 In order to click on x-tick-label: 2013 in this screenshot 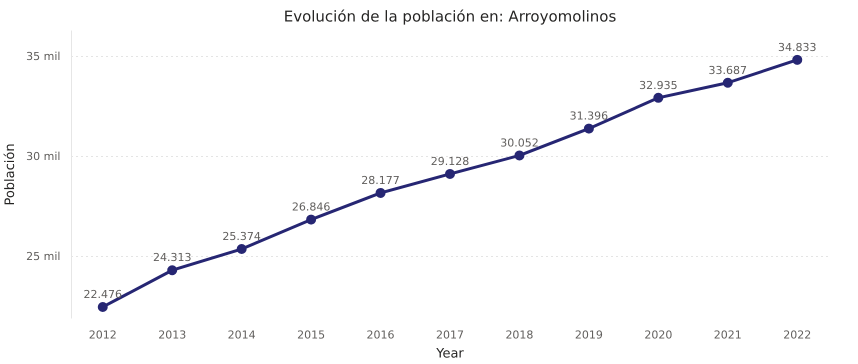, I will do `click(172, 335)`.